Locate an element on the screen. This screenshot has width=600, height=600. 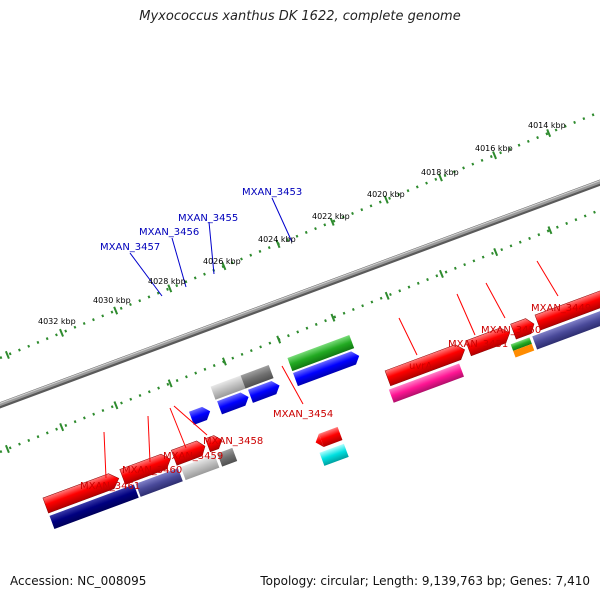
gene-label: MXAN_3450 is located at coordinates (511, 330).